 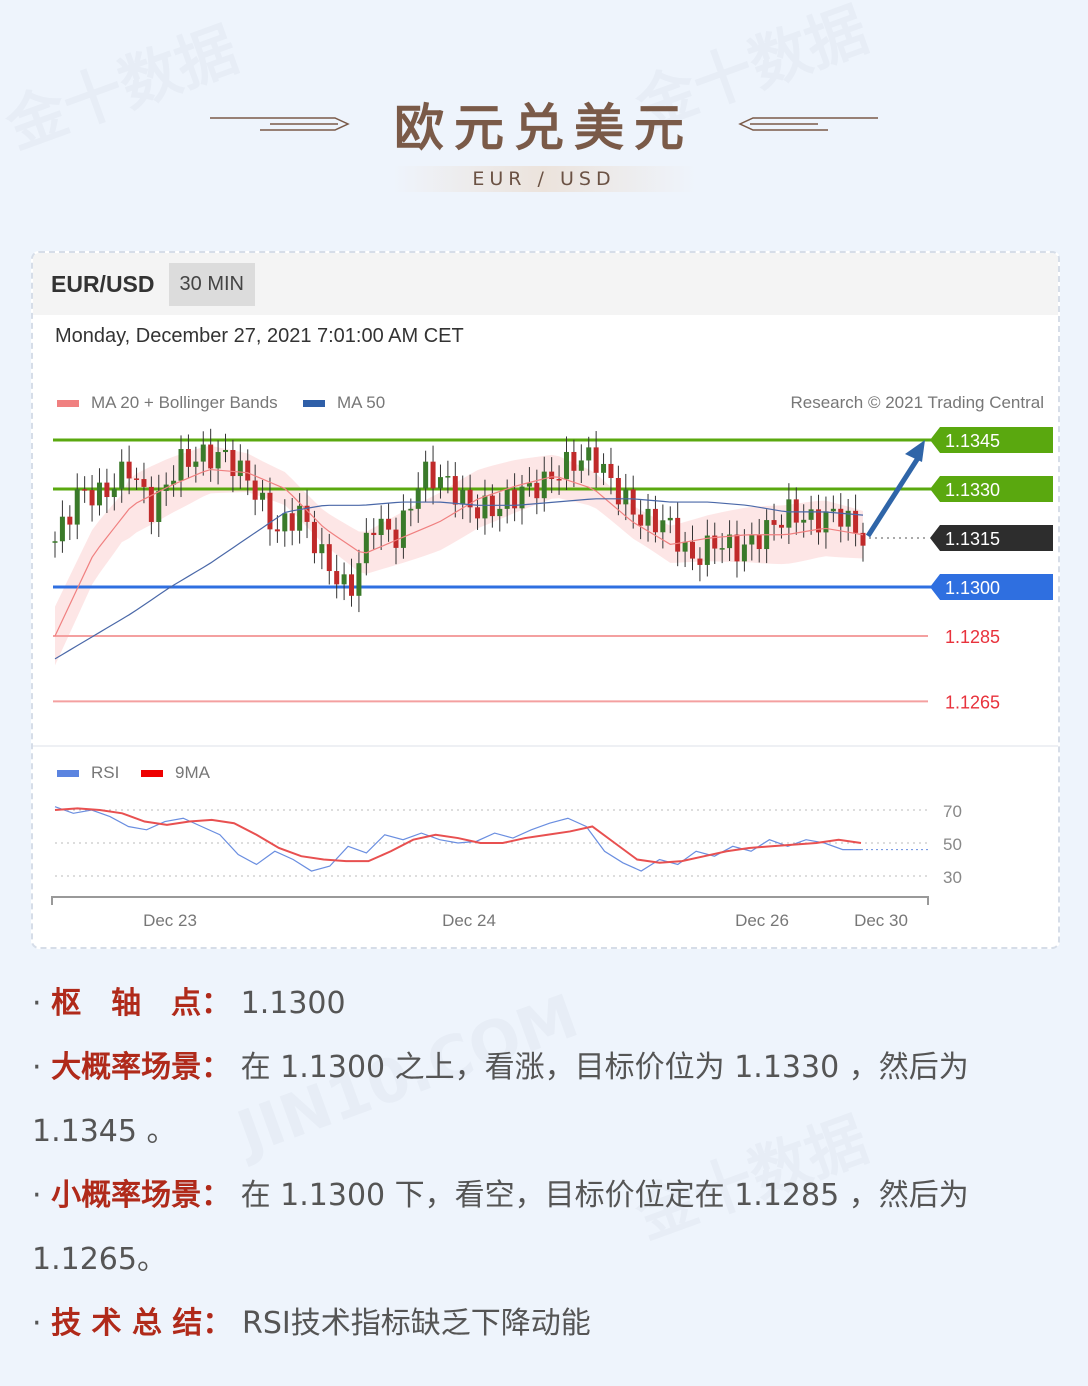 What do you see at coordinates (293, 1003) in the screenshot?
I see `pivot-value: 1.1300` at bounding box center [293, 1003].